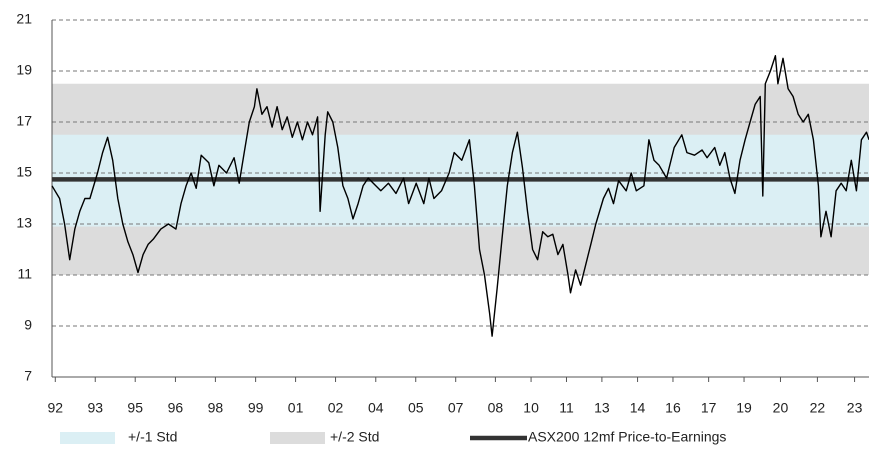 The height and width of the screenshot is (450, 869). I want to click on y-tick-label: 19, so click(24, 70).